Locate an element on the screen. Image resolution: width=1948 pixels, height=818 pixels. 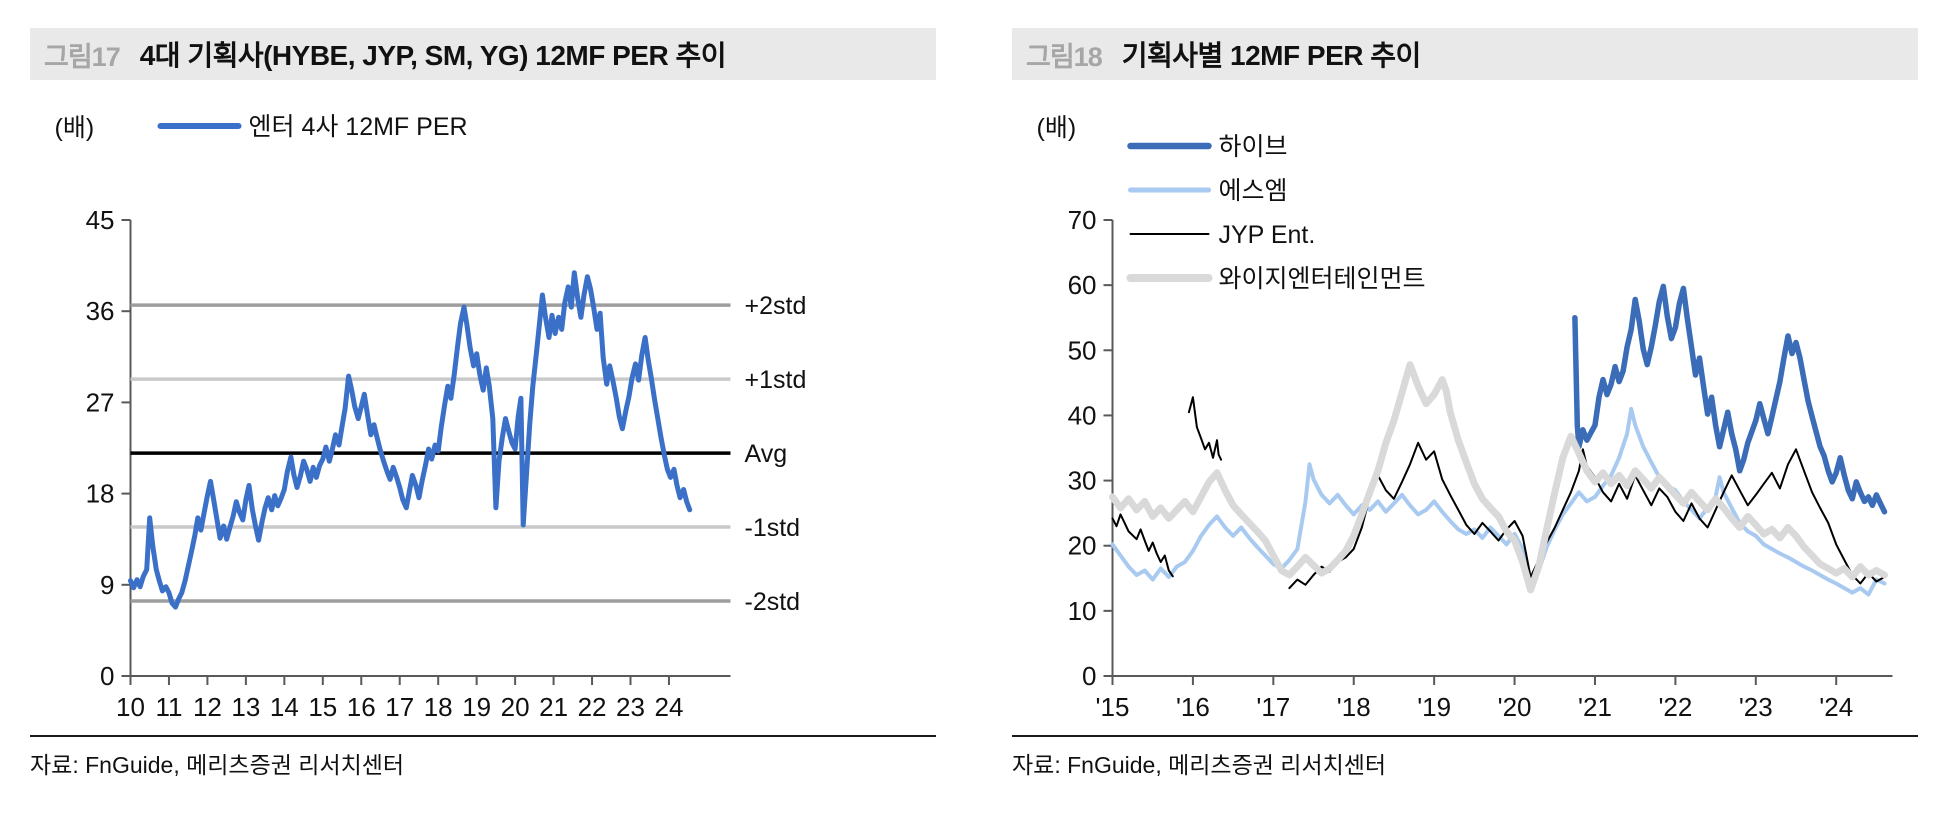
x-tick-label: 19 is located at coordinates (476, 707).